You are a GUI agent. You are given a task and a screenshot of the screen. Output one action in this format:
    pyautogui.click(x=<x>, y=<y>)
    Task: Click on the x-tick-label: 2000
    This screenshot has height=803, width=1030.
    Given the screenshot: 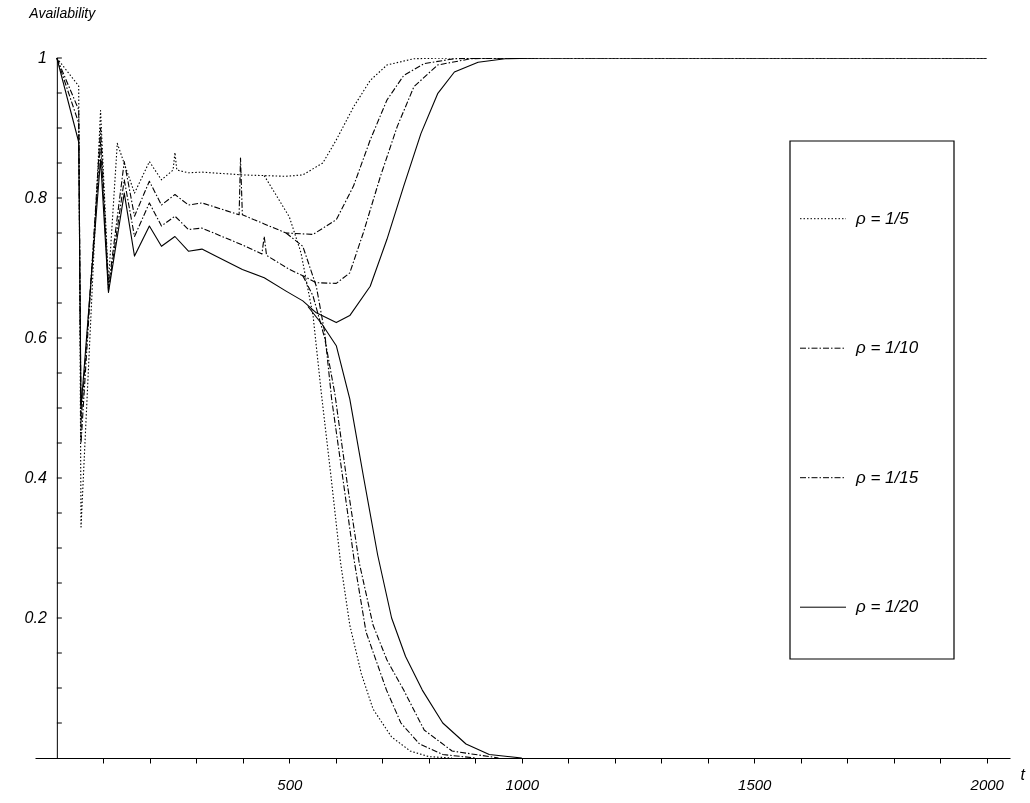 What is the action you would take?
    pyautogui.click(x=987, y=784)
    